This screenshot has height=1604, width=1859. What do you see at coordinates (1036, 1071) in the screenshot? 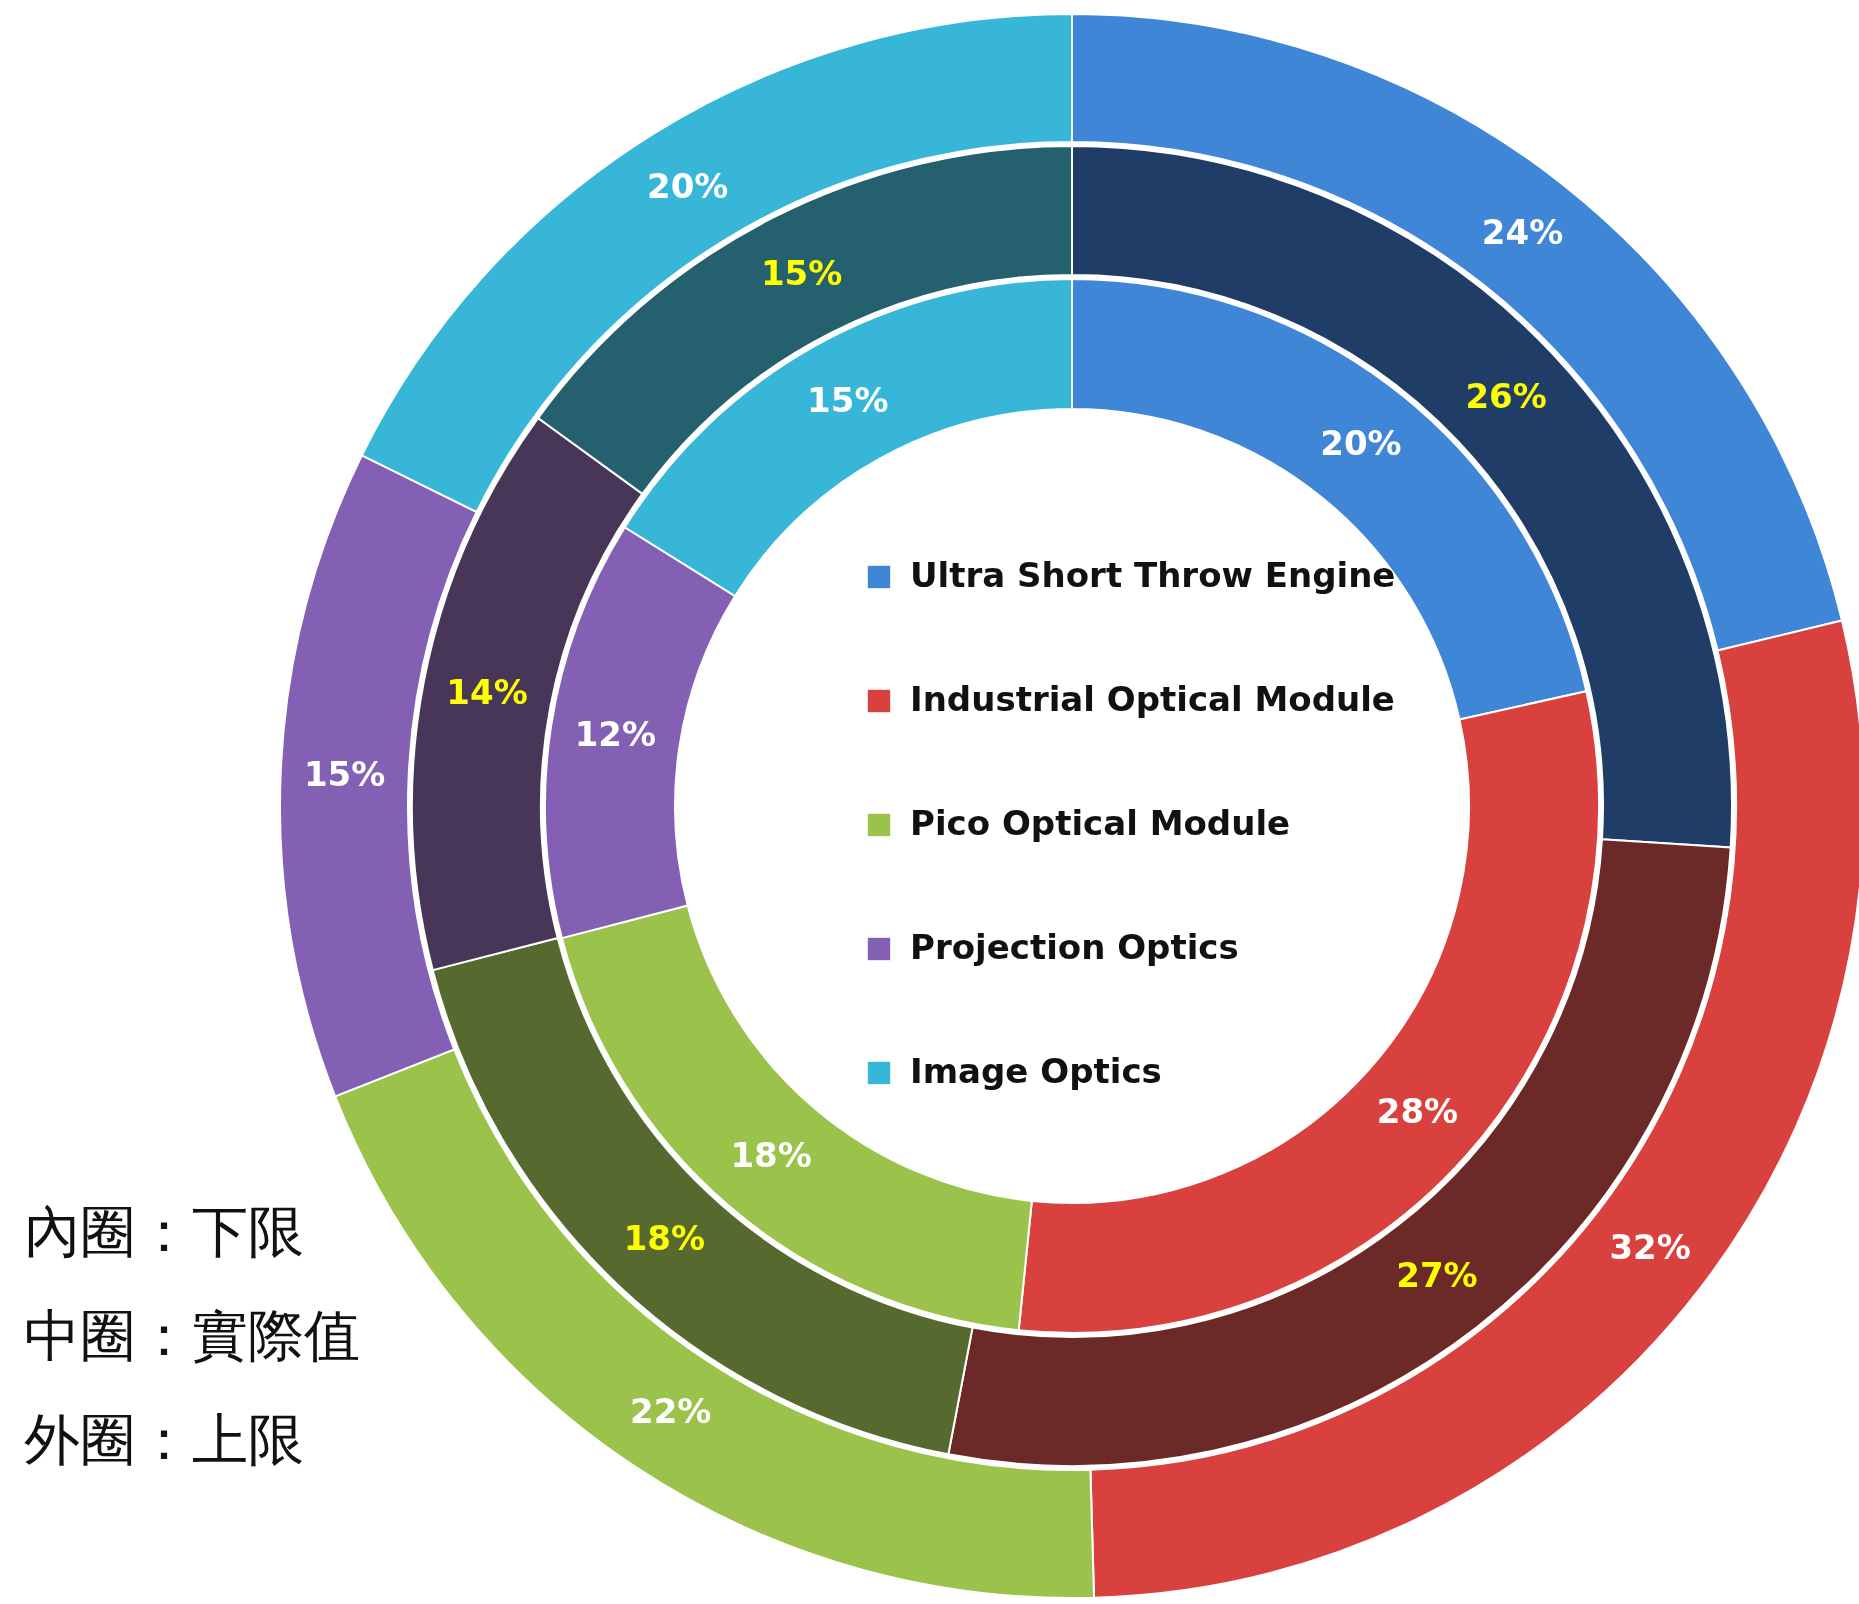
I see `legend-label: Image Optics` at bounding box center [1036, 1071].